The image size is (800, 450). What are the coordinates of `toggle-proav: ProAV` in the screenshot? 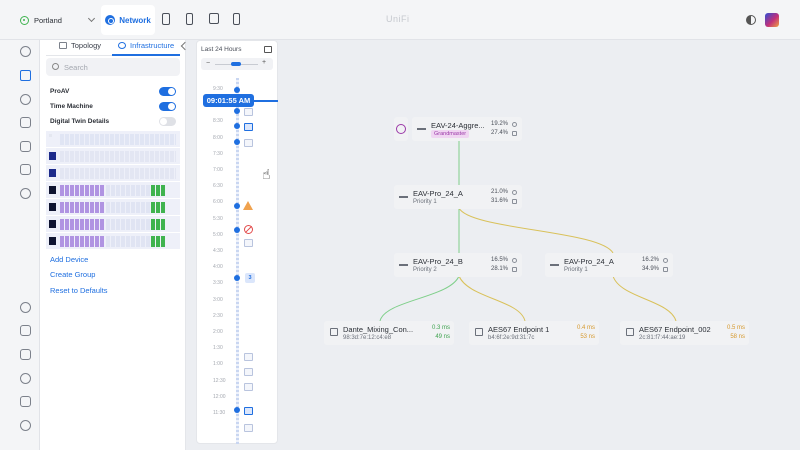 It's located at (113, 91).